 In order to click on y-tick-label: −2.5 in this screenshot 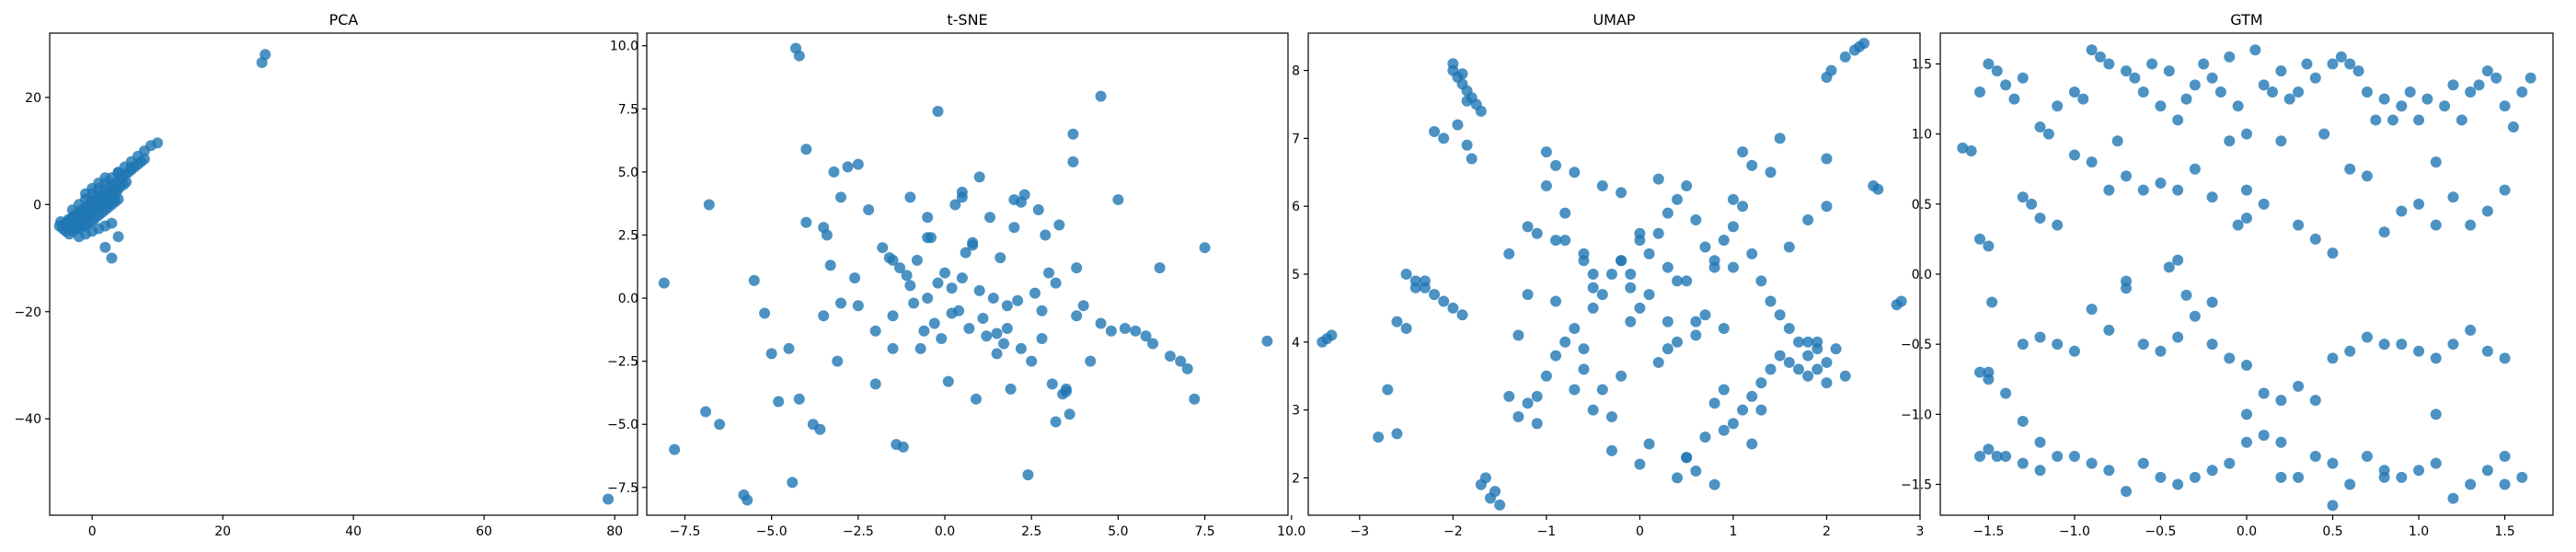, I will do `click(622, 362)`.